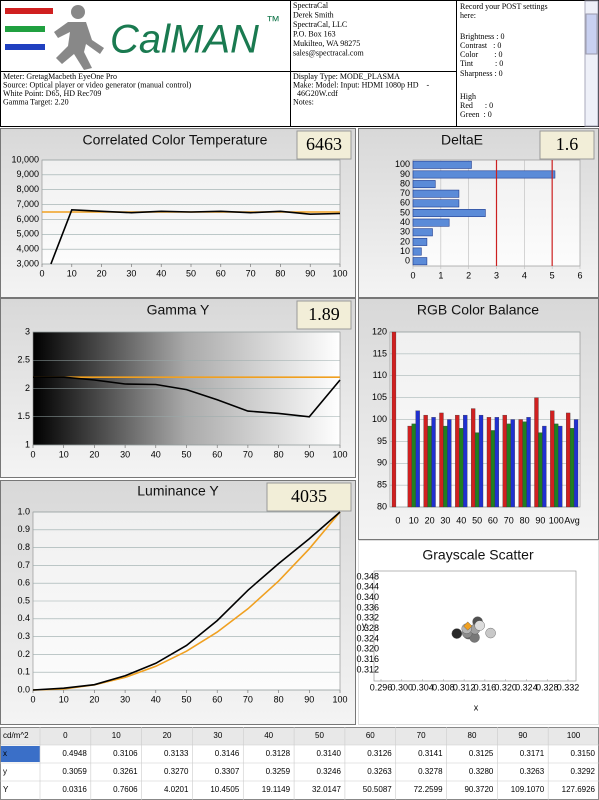 This screenshot has width=599, height=800. Describe the element at coordinates (405, 232) in the screenshot. I see `y-tick-label: 30` at that location.